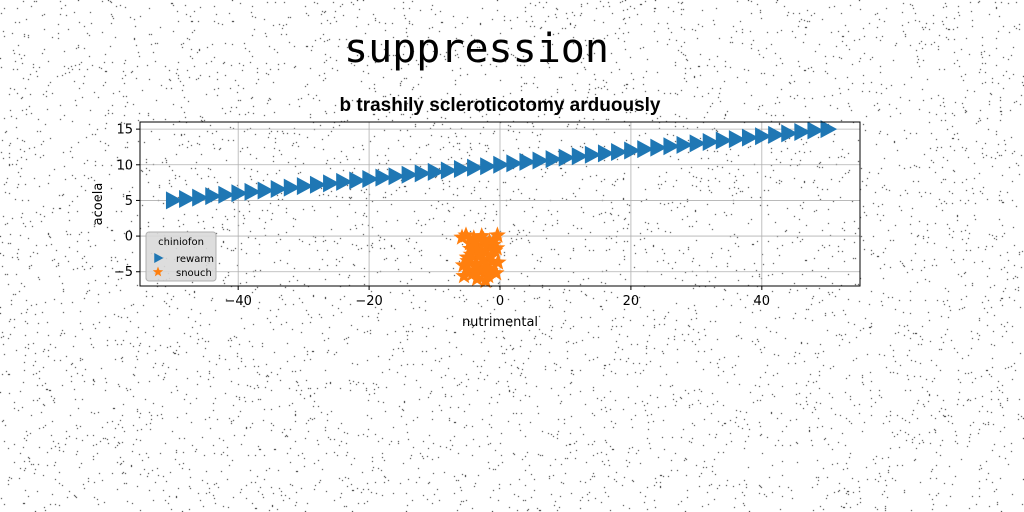 The width and height of the screenshot is (1024, 512). Describe the element at coordinates (124, 130) in the screenshot. I see `y-tick-label: 15` at that location.